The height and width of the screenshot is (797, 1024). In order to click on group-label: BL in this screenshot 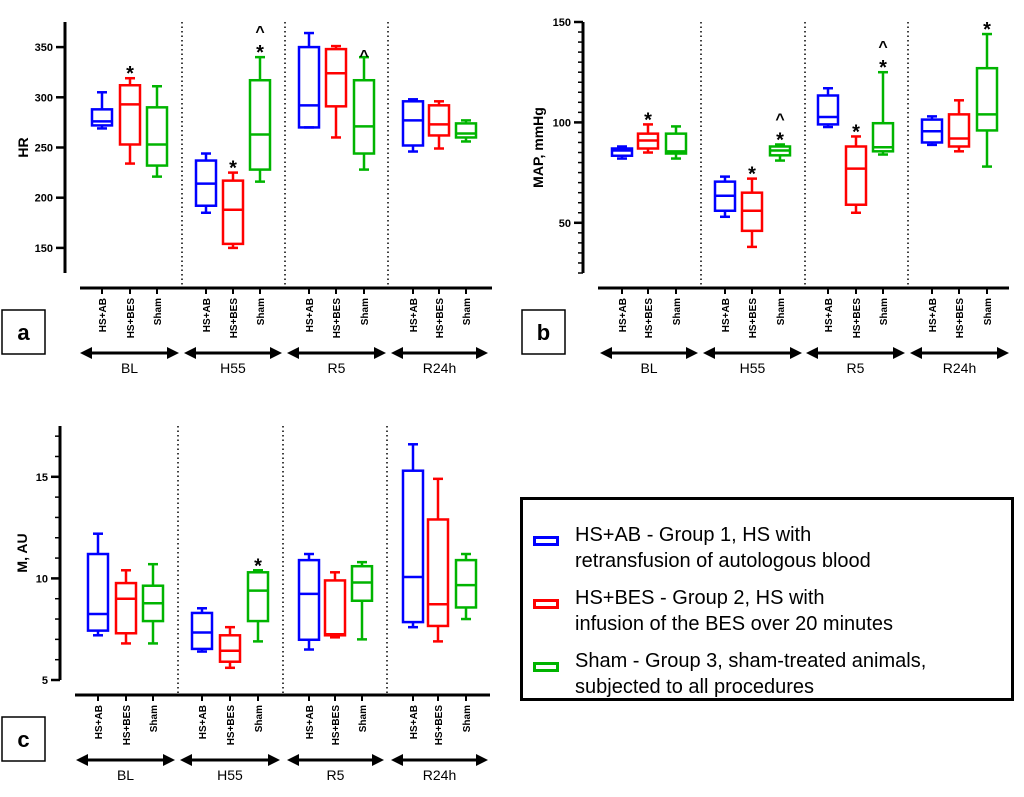, I will do `click(125, 775)`.